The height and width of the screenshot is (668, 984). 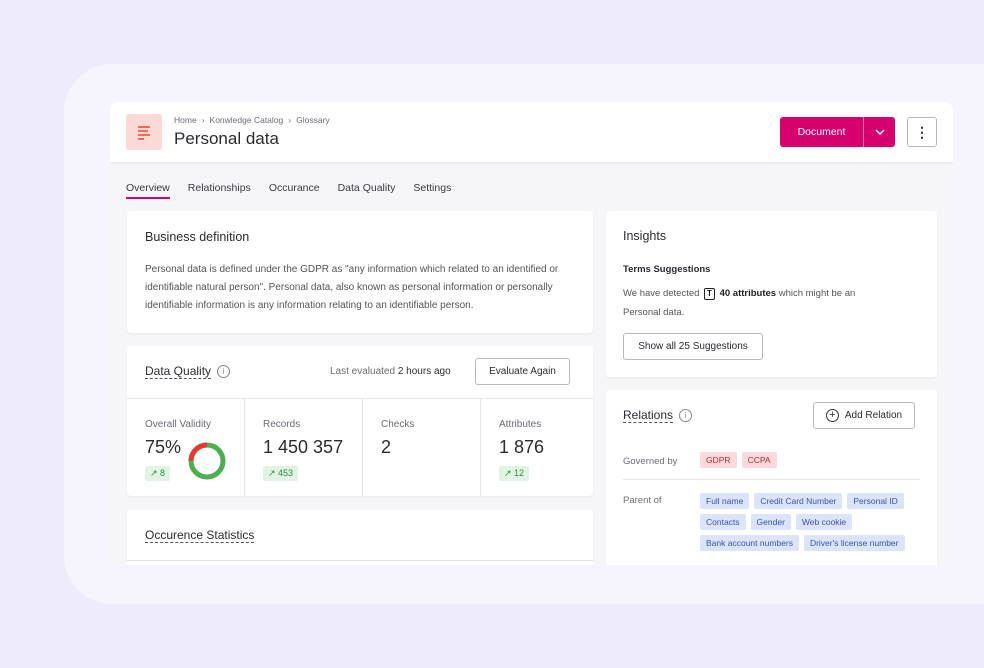 I want to click on card-title: Insights, so click(x=645, y=236).